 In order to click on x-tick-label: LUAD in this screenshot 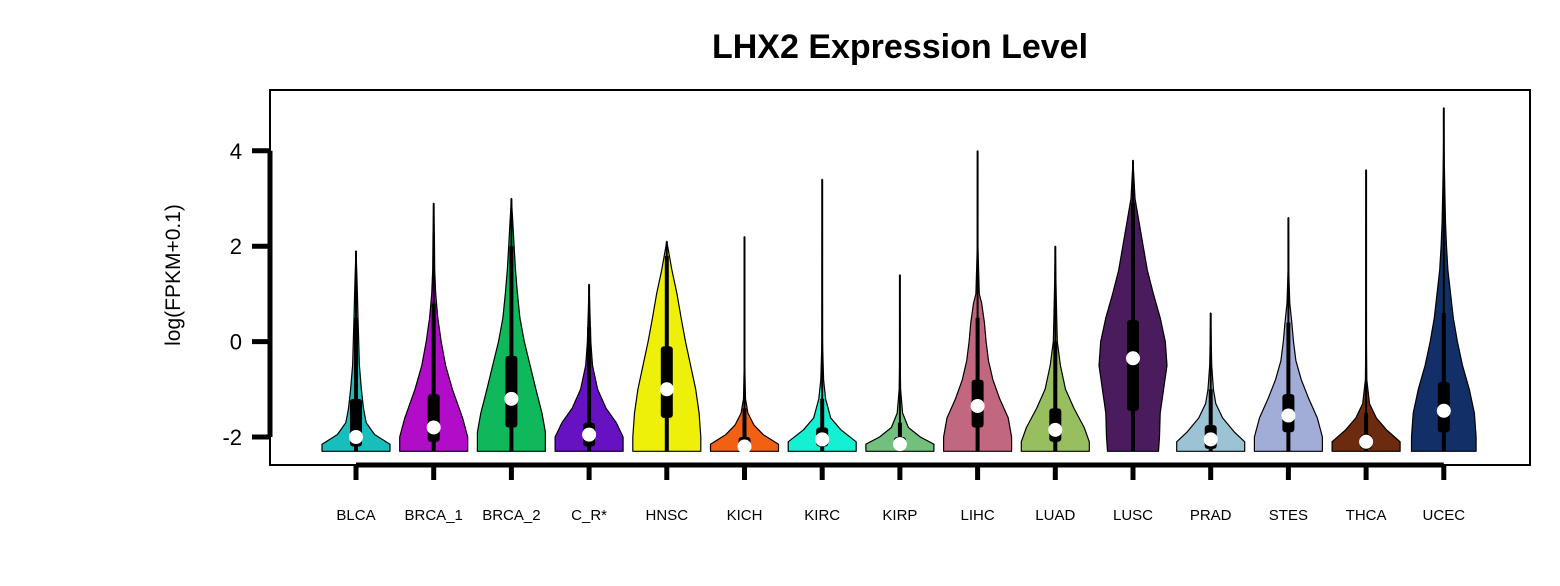, I will do `click(1055, 515)`.